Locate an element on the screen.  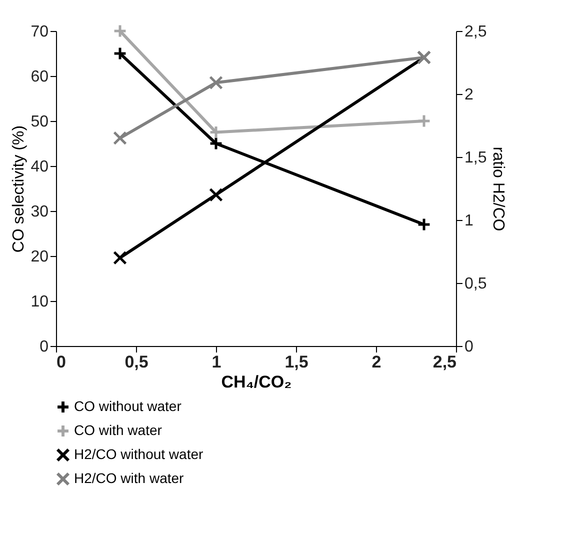
legend-label: CO with water is located at coordinates (118, 430).